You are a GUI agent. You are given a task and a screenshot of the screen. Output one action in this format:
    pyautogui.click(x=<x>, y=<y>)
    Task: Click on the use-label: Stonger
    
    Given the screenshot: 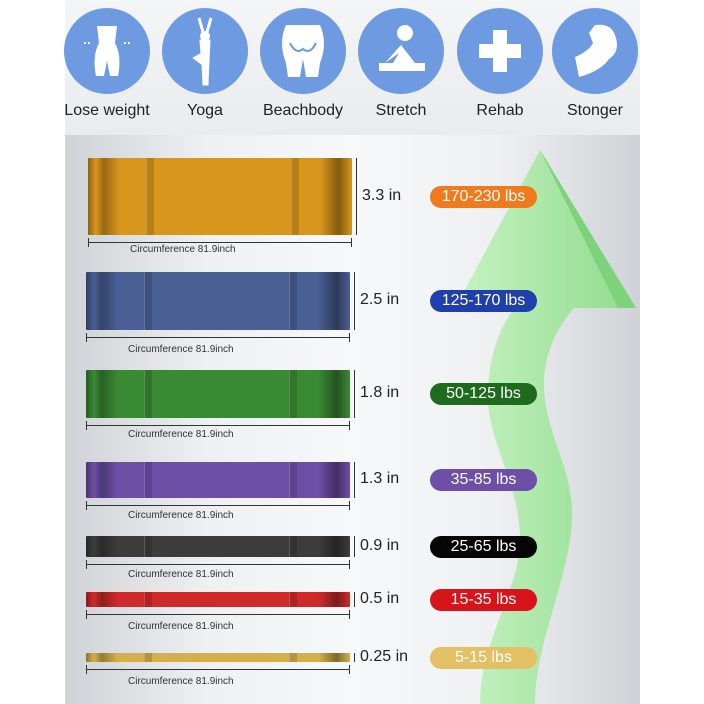 What is the action you would take?
    pyautogui.click(x=595, y=110)
    